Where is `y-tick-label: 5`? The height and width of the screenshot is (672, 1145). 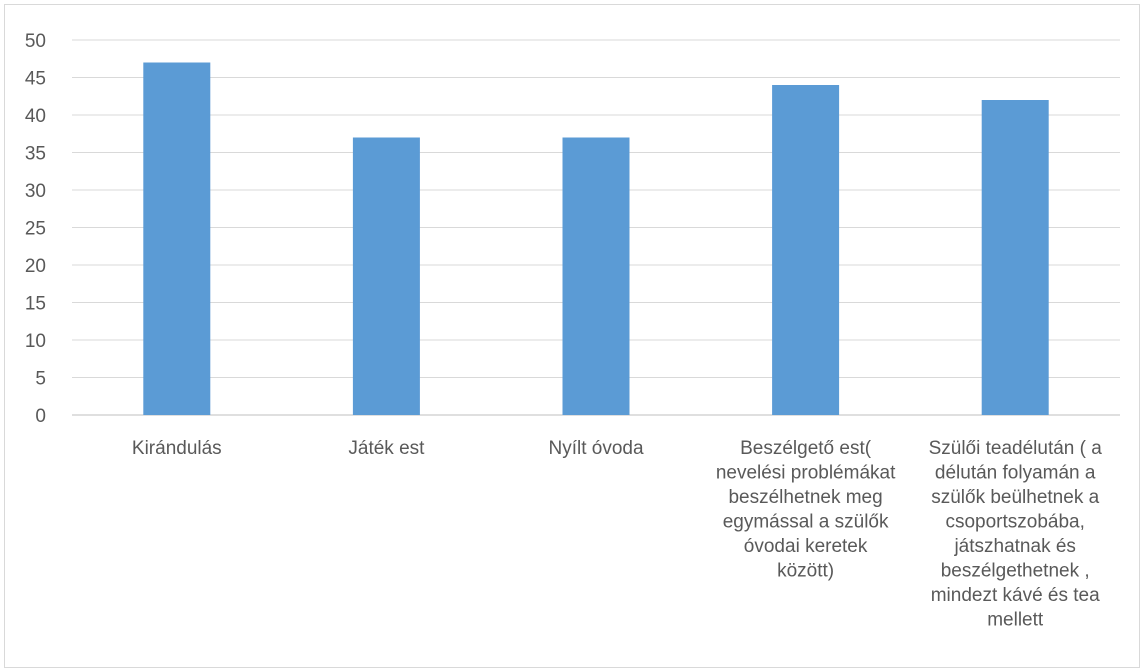
y-tick-label: 5 is located at coordinates (40, 379).